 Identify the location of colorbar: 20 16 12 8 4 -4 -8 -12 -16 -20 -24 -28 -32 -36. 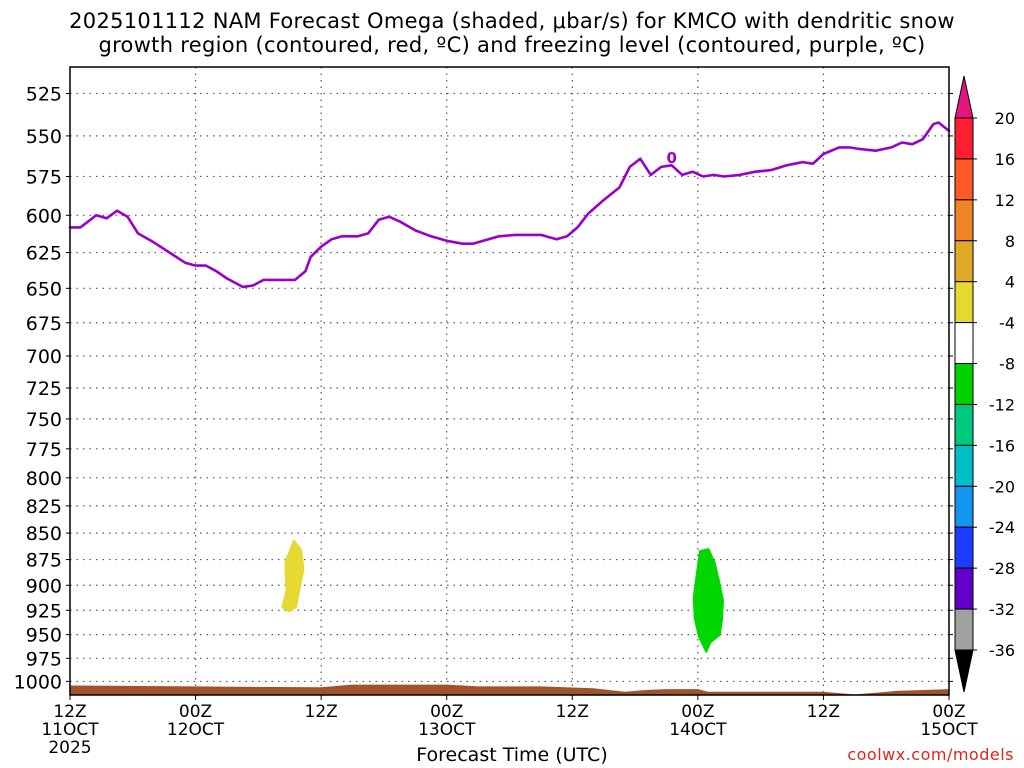
(984, 384).